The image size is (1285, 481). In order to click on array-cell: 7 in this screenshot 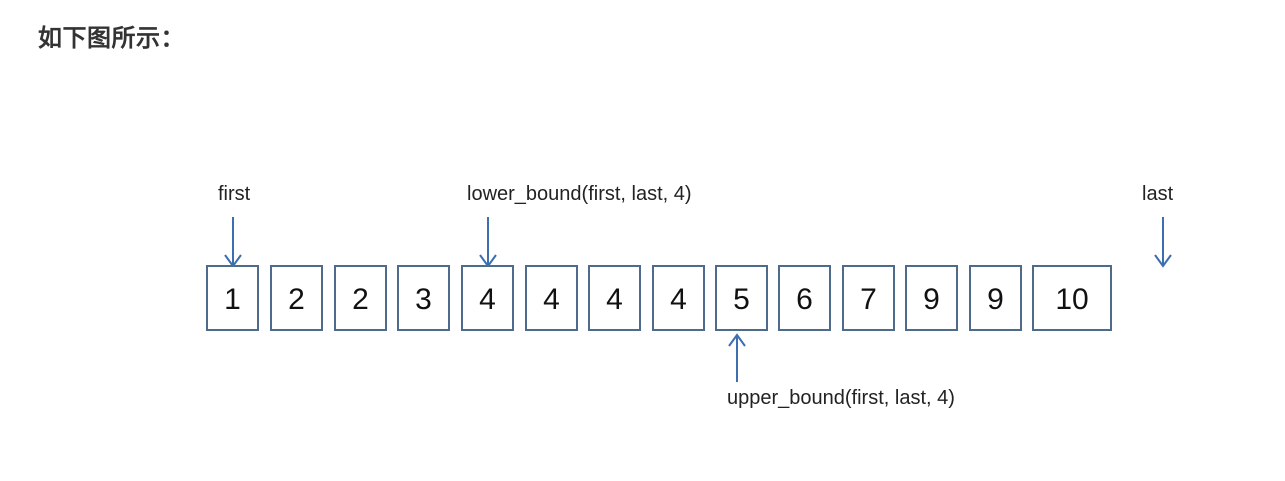, I will do `click(868, 298)`.